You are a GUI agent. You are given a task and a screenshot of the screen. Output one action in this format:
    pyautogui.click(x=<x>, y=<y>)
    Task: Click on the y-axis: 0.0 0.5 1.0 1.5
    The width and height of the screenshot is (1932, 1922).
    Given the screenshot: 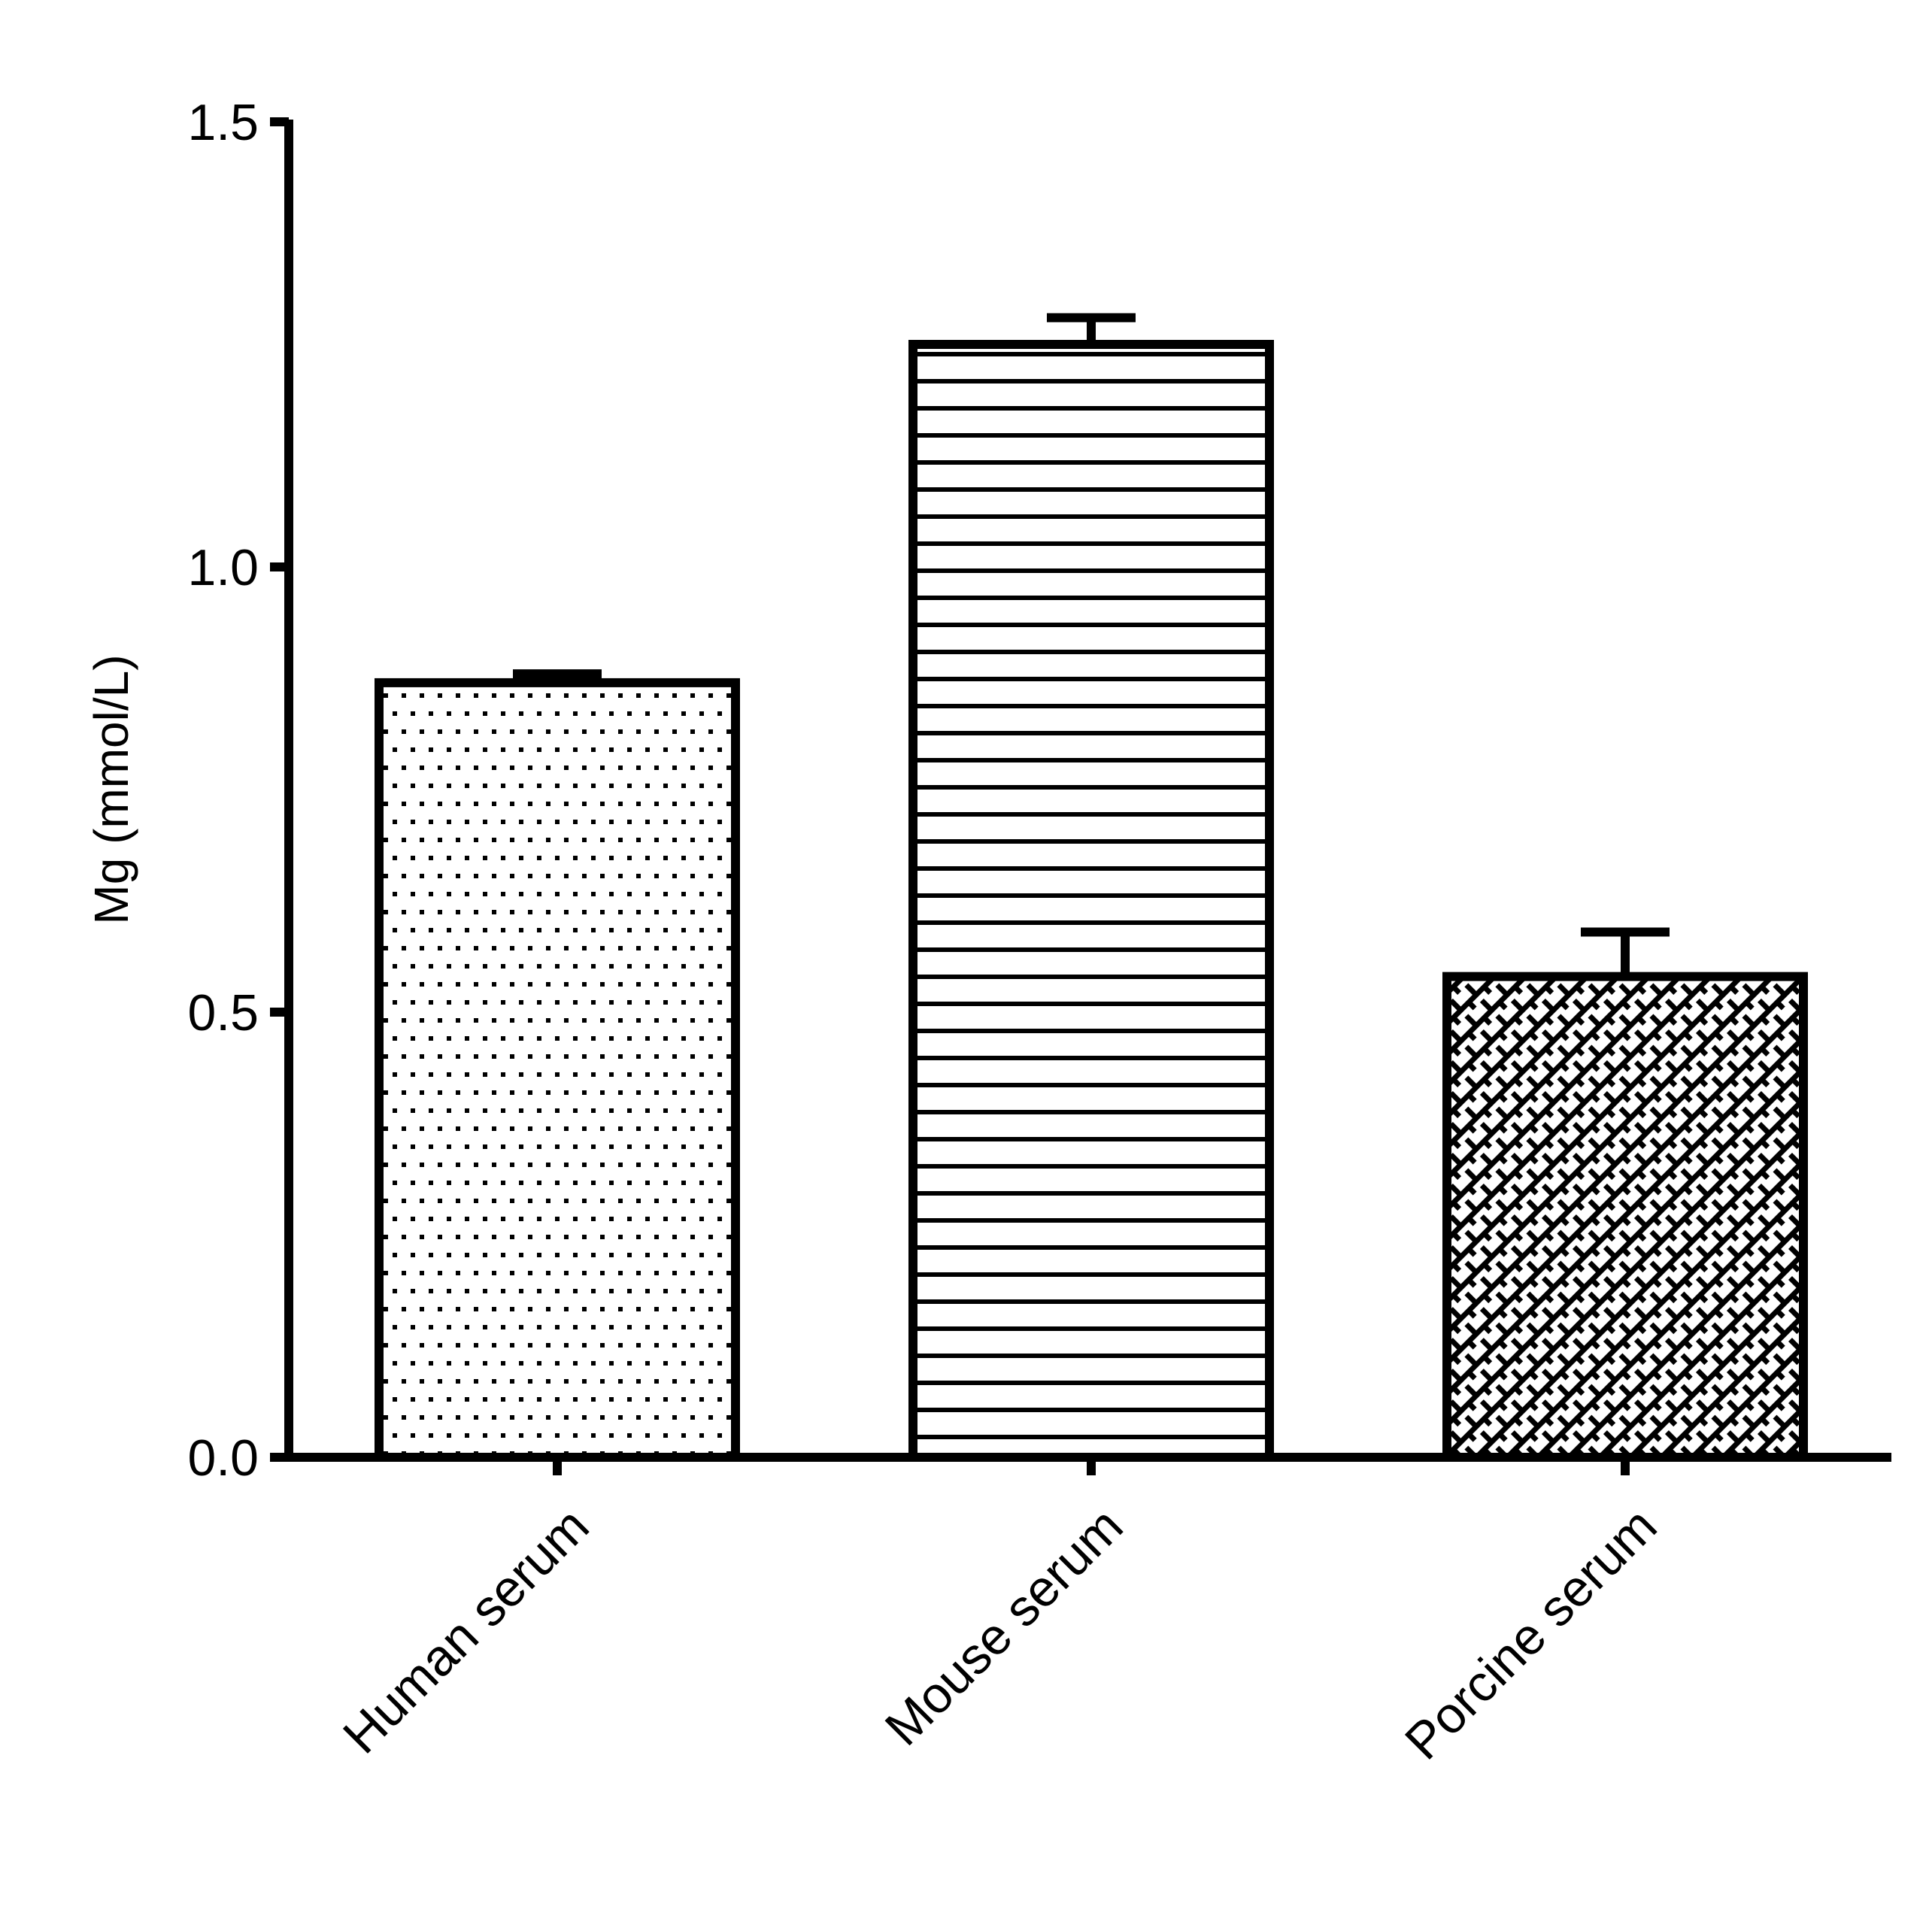 What is the action you would take?
    pyautogui.click(x=240, y=790)
    